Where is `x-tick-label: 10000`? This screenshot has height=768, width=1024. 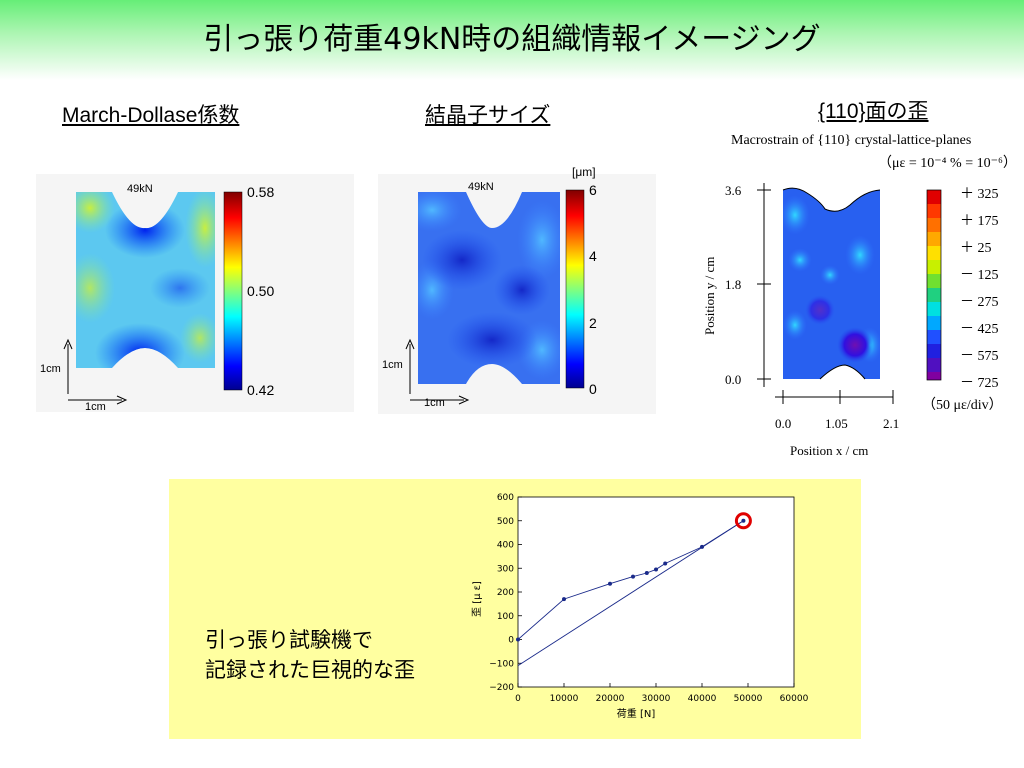
x-tick-label: 10000 is located at coordinates (564, 699).